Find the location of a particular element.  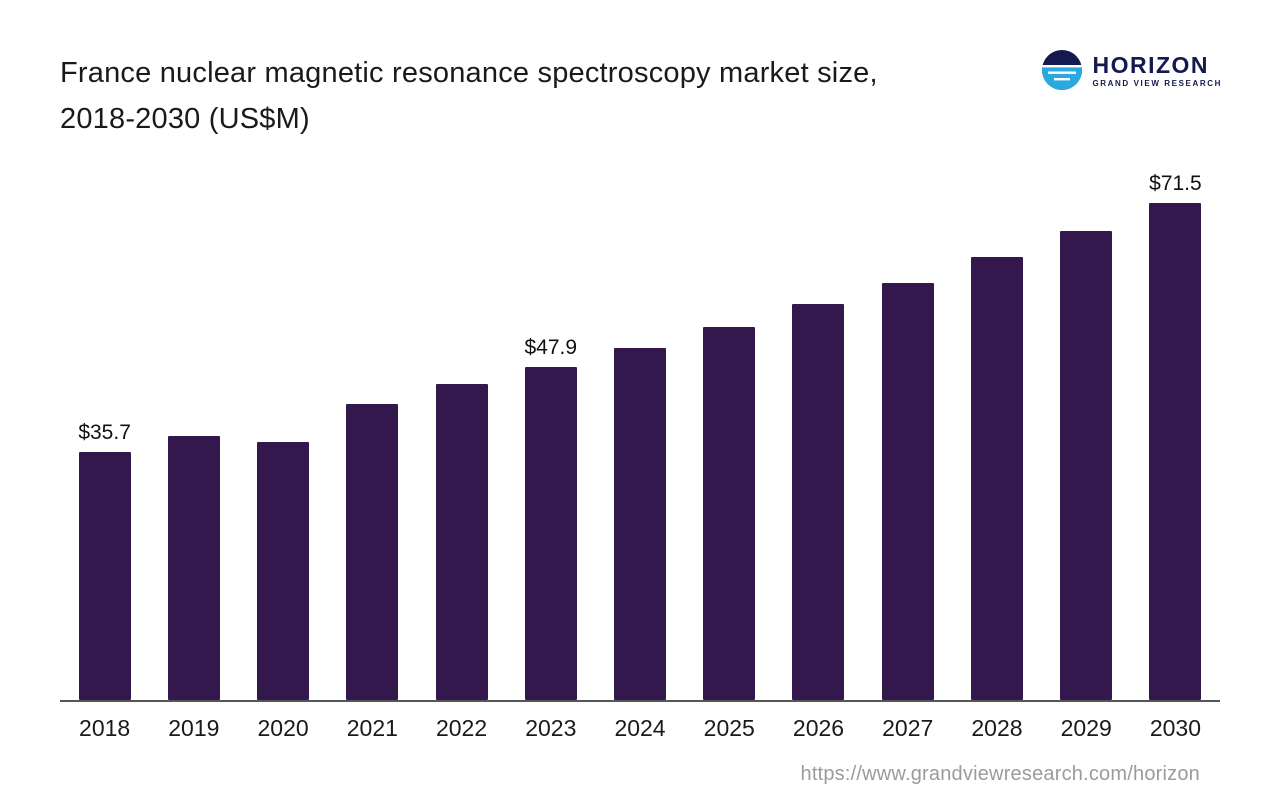

x-axis-label: 2025 is located at coordinates (729, 728).